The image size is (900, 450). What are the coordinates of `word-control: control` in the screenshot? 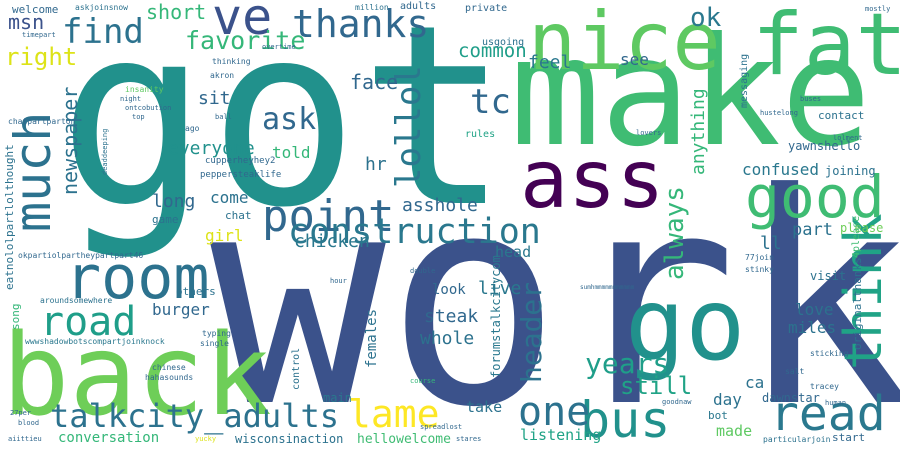 It's located at (296, 368).